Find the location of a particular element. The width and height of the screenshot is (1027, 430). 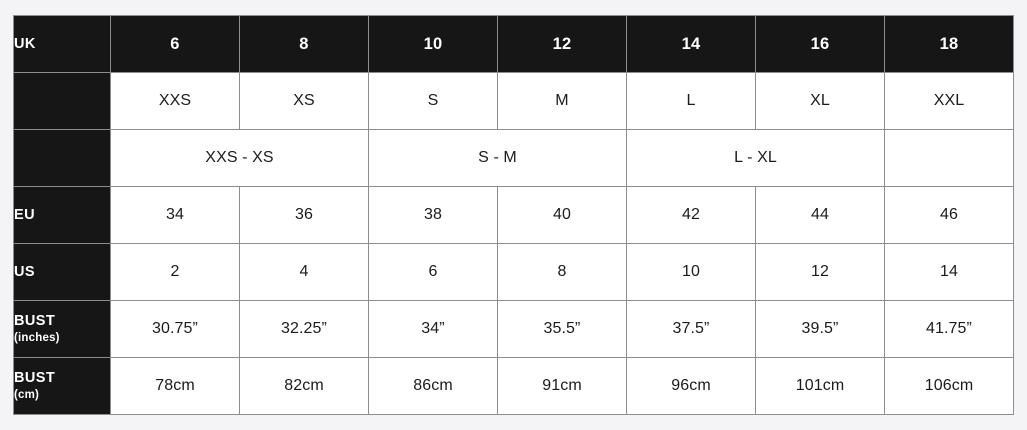

table-row: EU 34 36 38 40 42 44 46 is located at coordinates (513, 215).